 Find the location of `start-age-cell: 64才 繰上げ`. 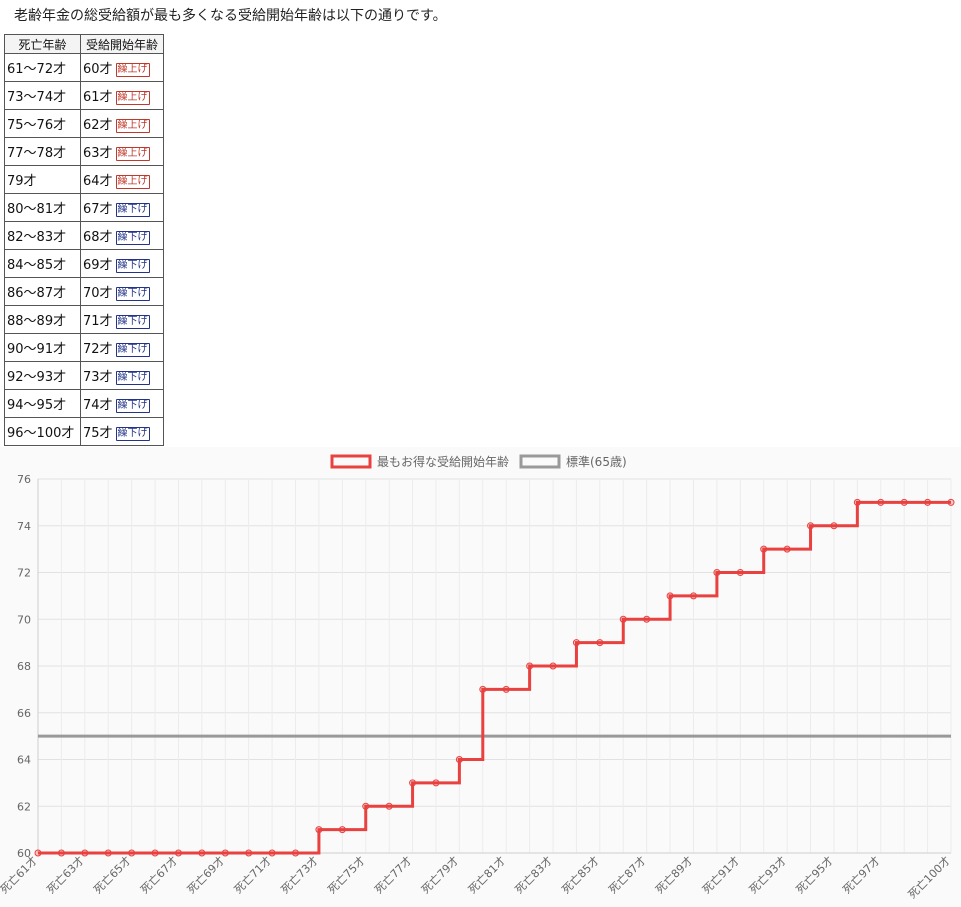

start-age-cell: 64才 繰上げ is located at coordinates (122, 179).